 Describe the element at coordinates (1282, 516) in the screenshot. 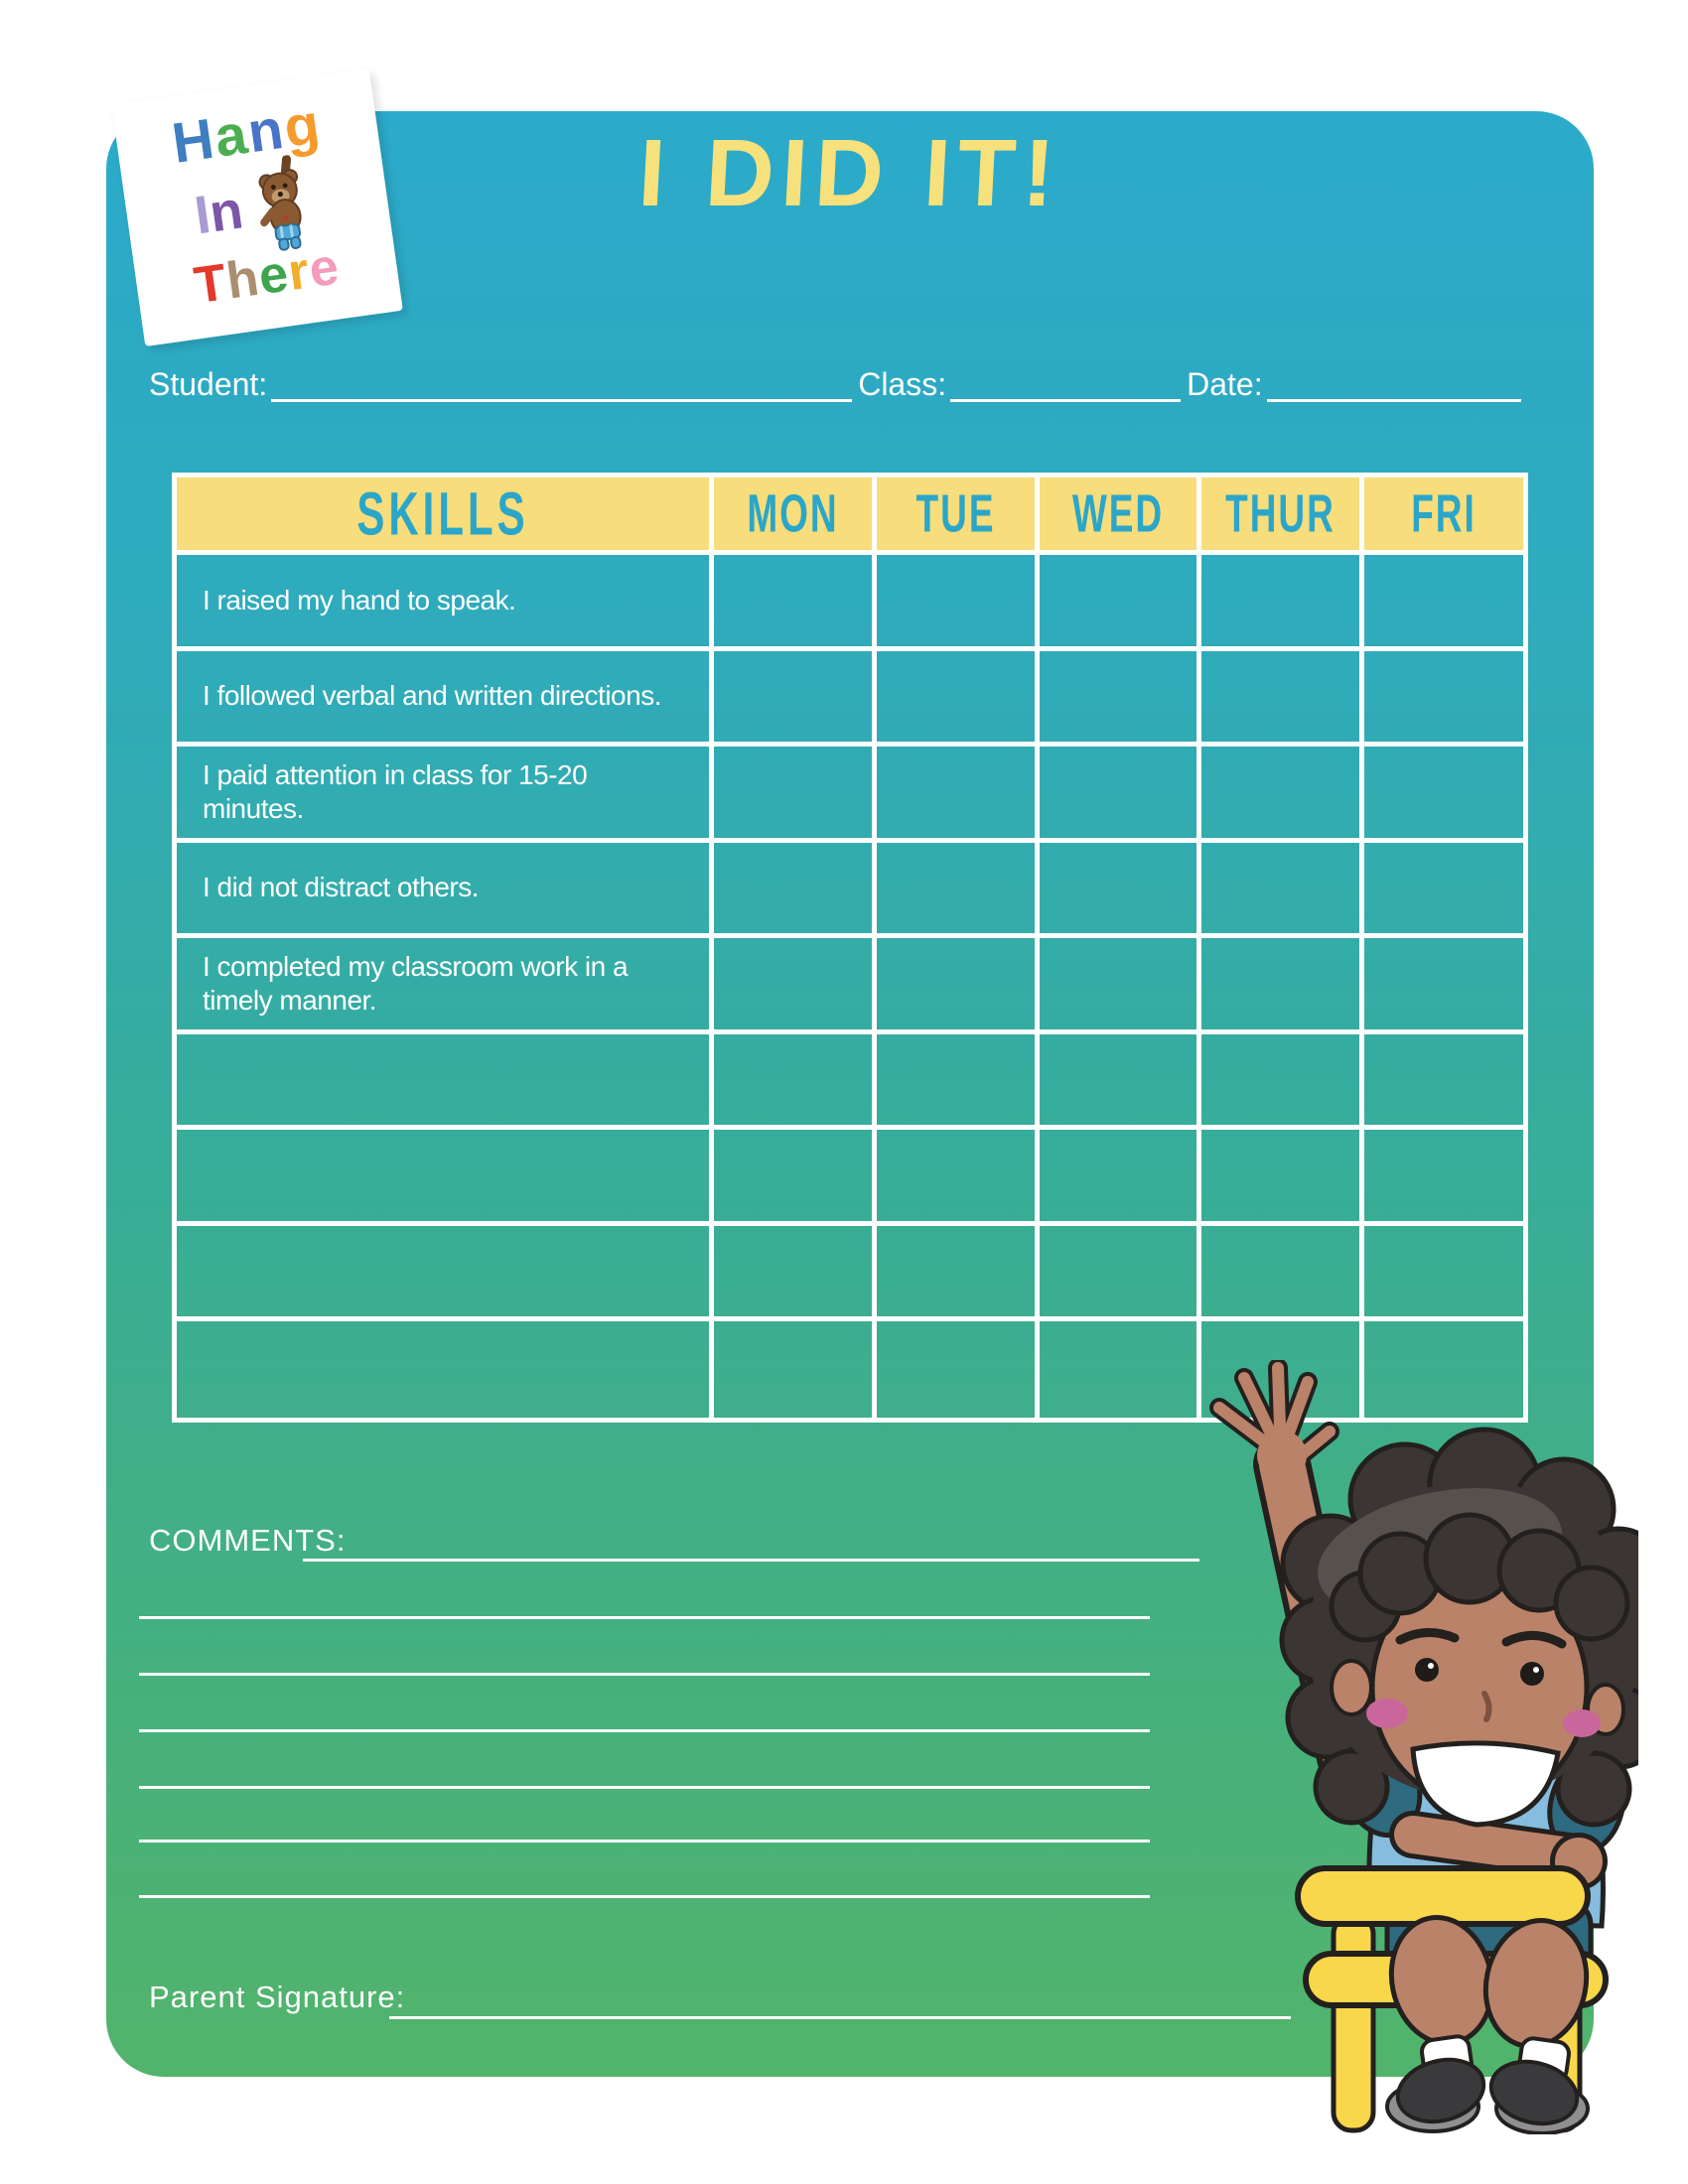

I see `day-column-header: THUR` at that location.